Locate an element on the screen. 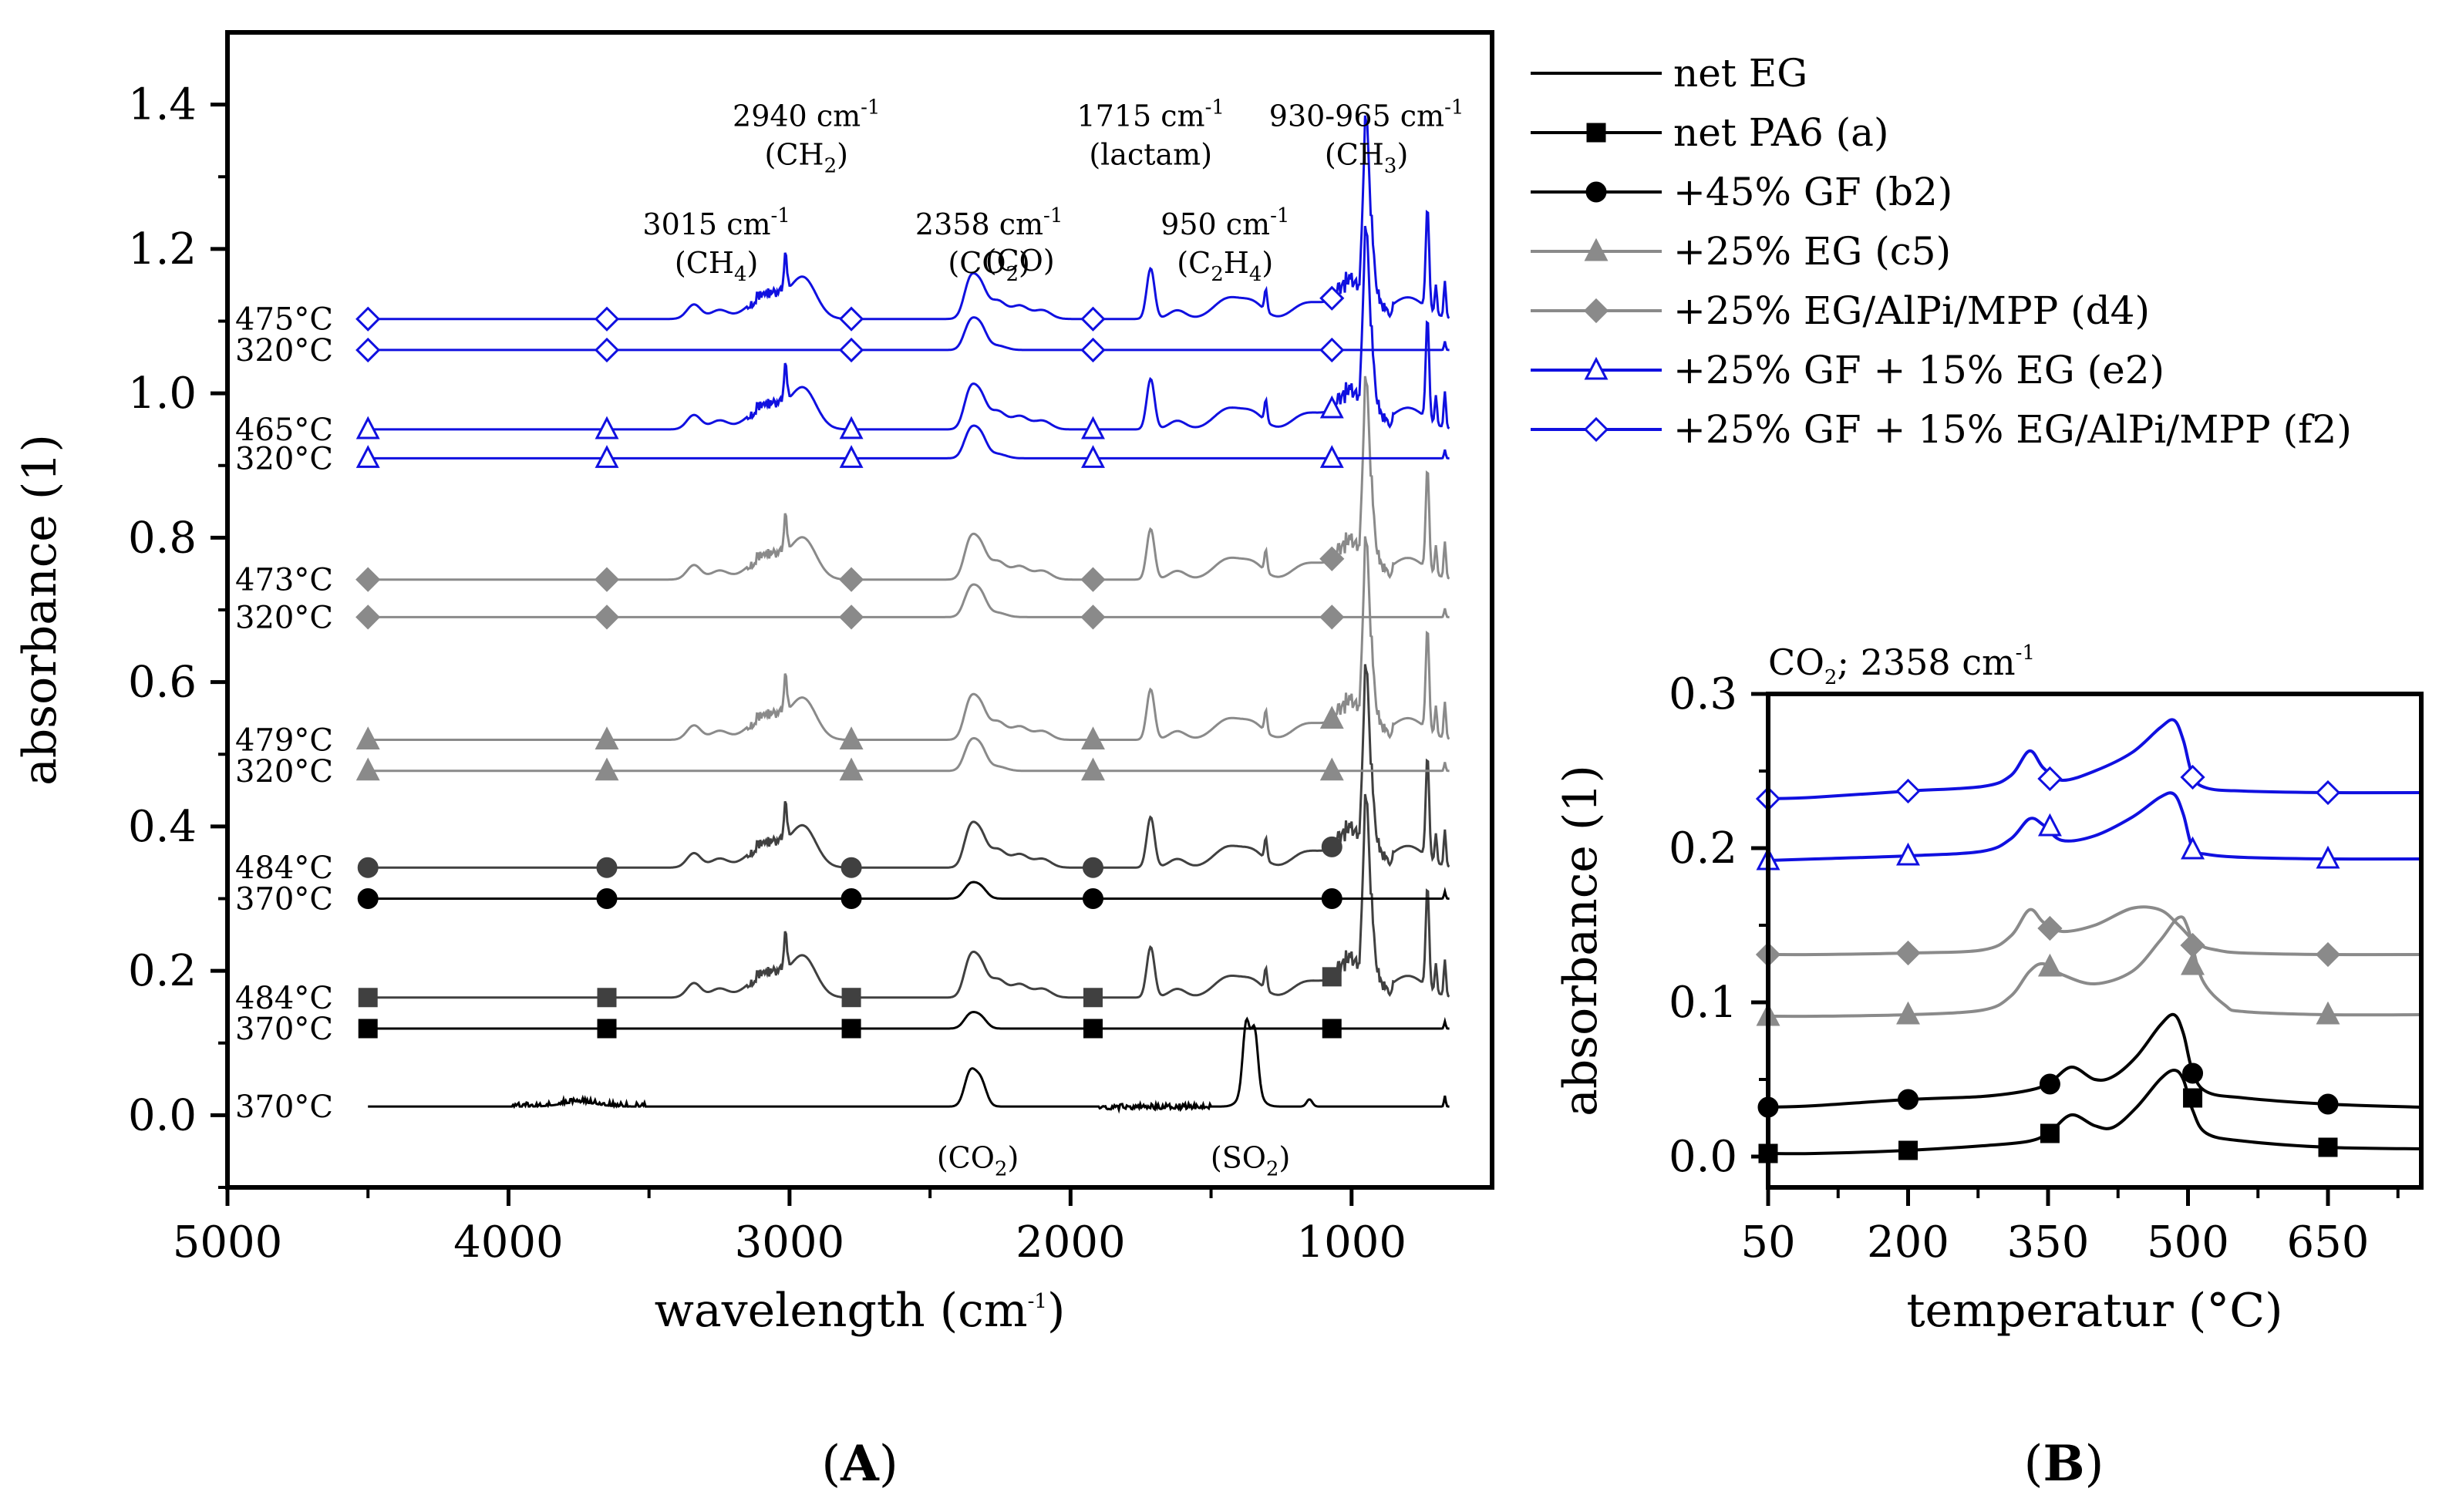  annotation-text: 930-965 cm is located at coordinates (1356, 116).